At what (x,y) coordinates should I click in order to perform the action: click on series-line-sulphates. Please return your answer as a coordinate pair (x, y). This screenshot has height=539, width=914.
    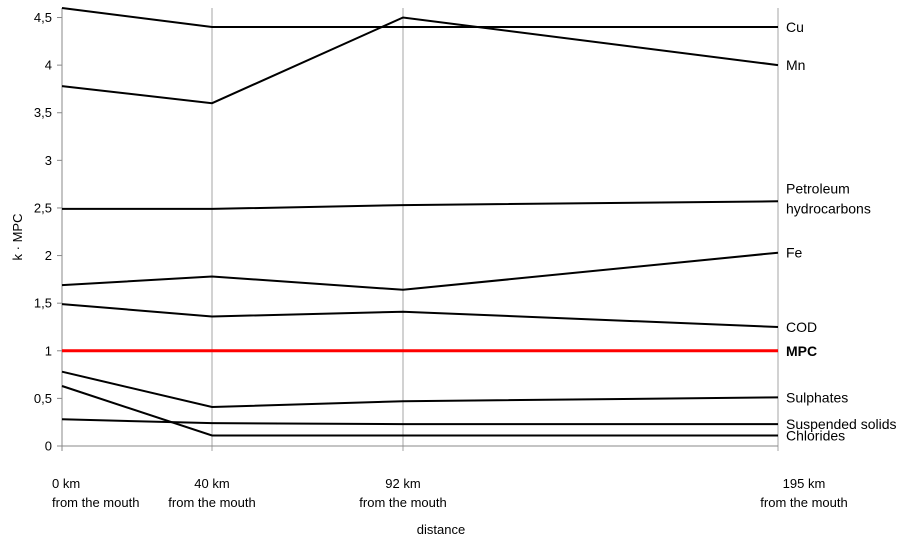
    Looking at the image, I should click on (420, 389).